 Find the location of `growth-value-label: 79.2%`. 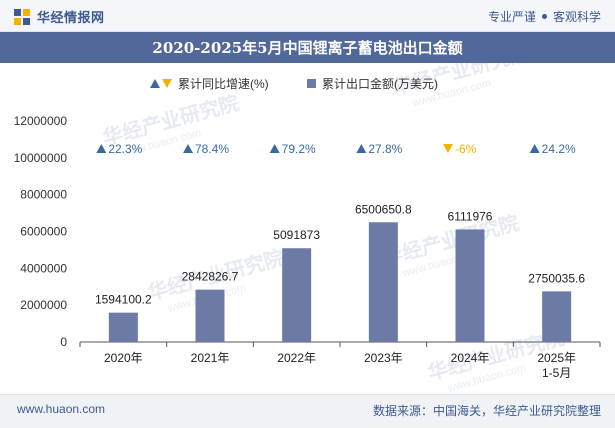

growth-value-label: 79.2% is located at coordinates (299, 149).